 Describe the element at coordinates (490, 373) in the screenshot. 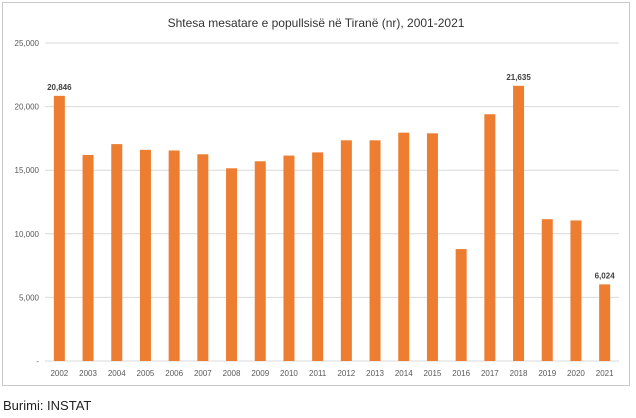

I see `x-tick-label: 2017` at that location.